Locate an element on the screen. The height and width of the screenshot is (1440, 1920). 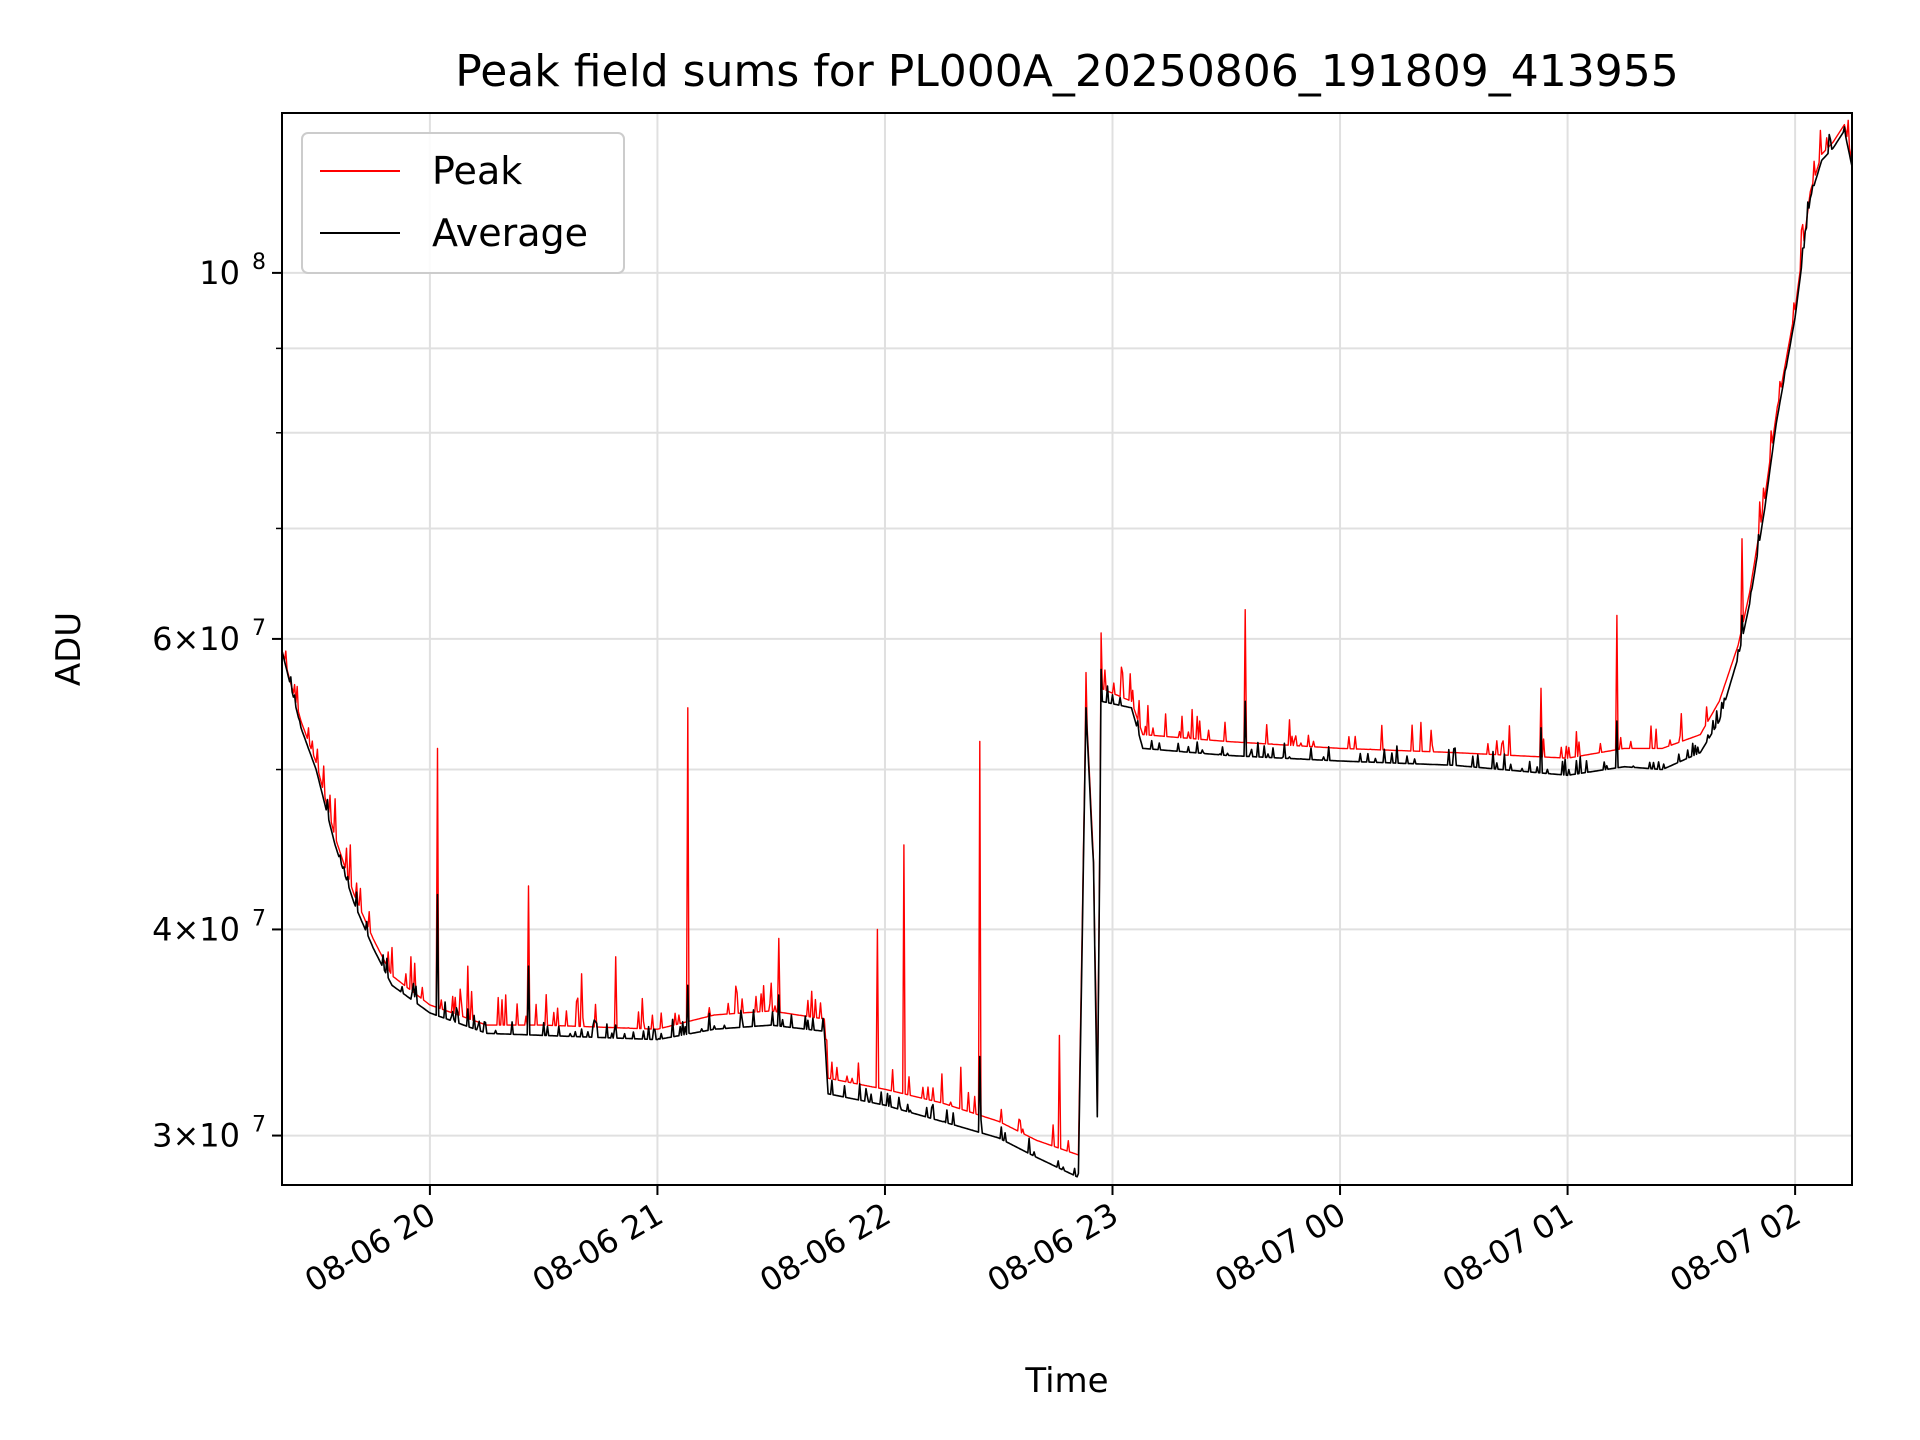
y-tick-exponent: 8 is located at coordinates (259, 262).